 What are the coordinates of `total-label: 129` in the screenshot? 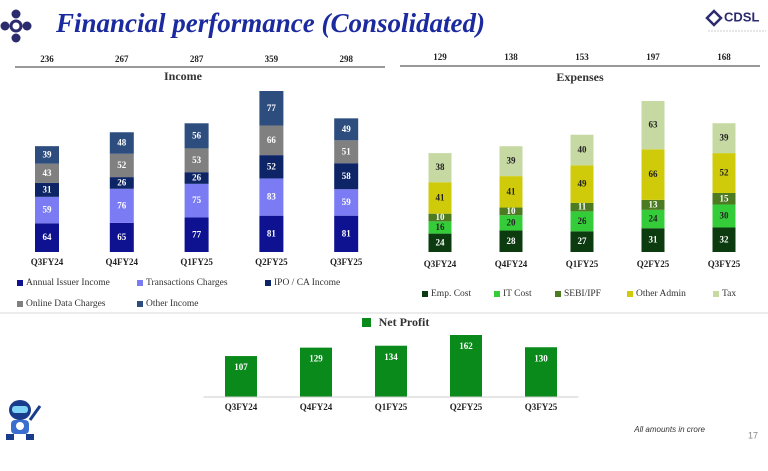 It's located at (440, 57).